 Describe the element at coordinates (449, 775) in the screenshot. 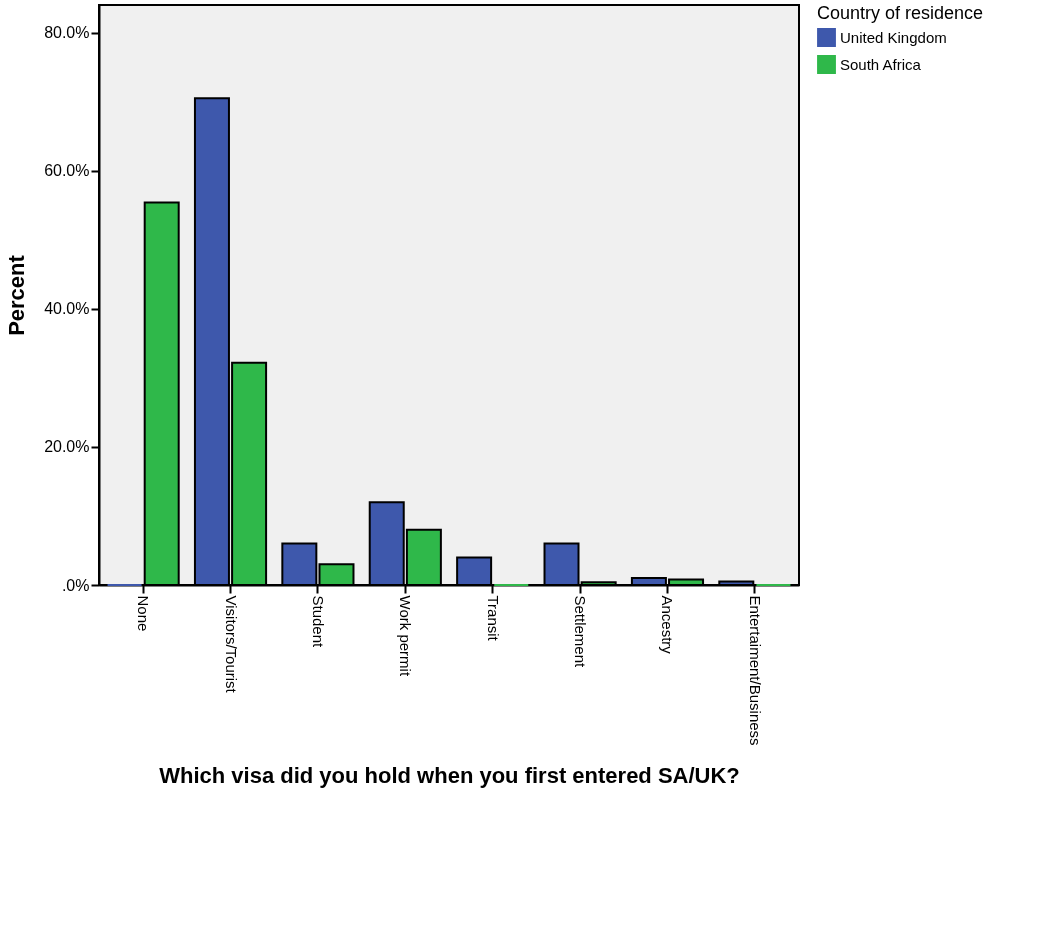

I see `x-axis-title: Which visa did you hold when you first entered SA/UK?` at that location.